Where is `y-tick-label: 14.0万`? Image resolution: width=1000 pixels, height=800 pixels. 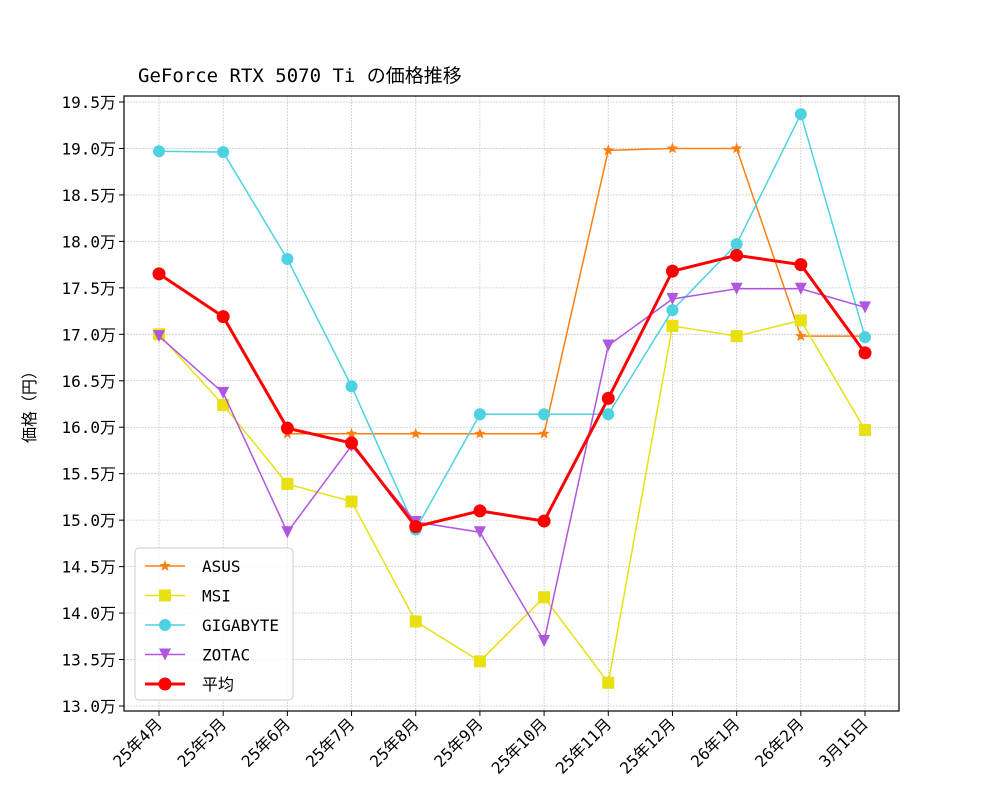
y-tick-label: 14.0万 is located at coordinates (88, 613).